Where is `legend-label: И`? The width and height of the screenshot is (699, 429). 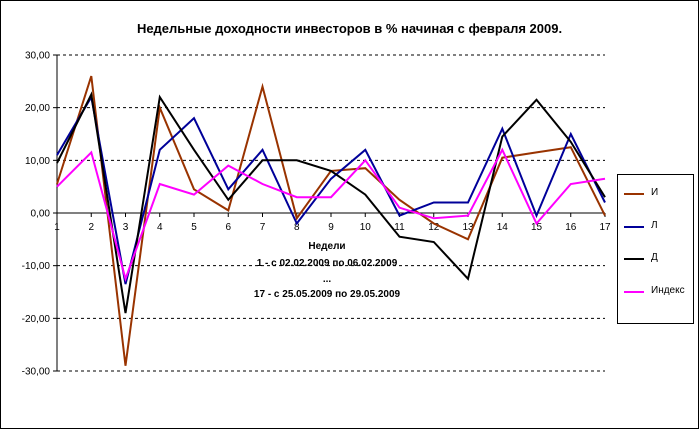 legend-label: И is located at coordinates (655, 192).